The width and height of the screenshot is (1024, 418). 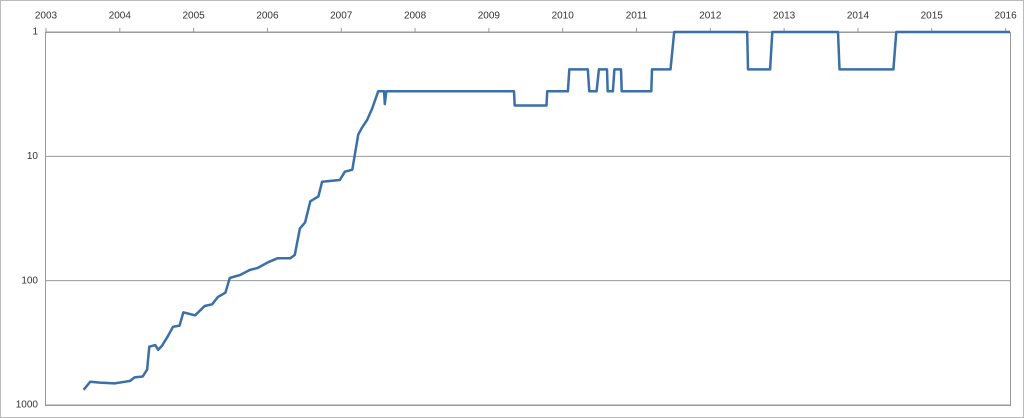 What do you see at coordinates (1005, 16) in the screenshot?
I see `x-tick-label: 2016` at bounding box center [1005, 16].